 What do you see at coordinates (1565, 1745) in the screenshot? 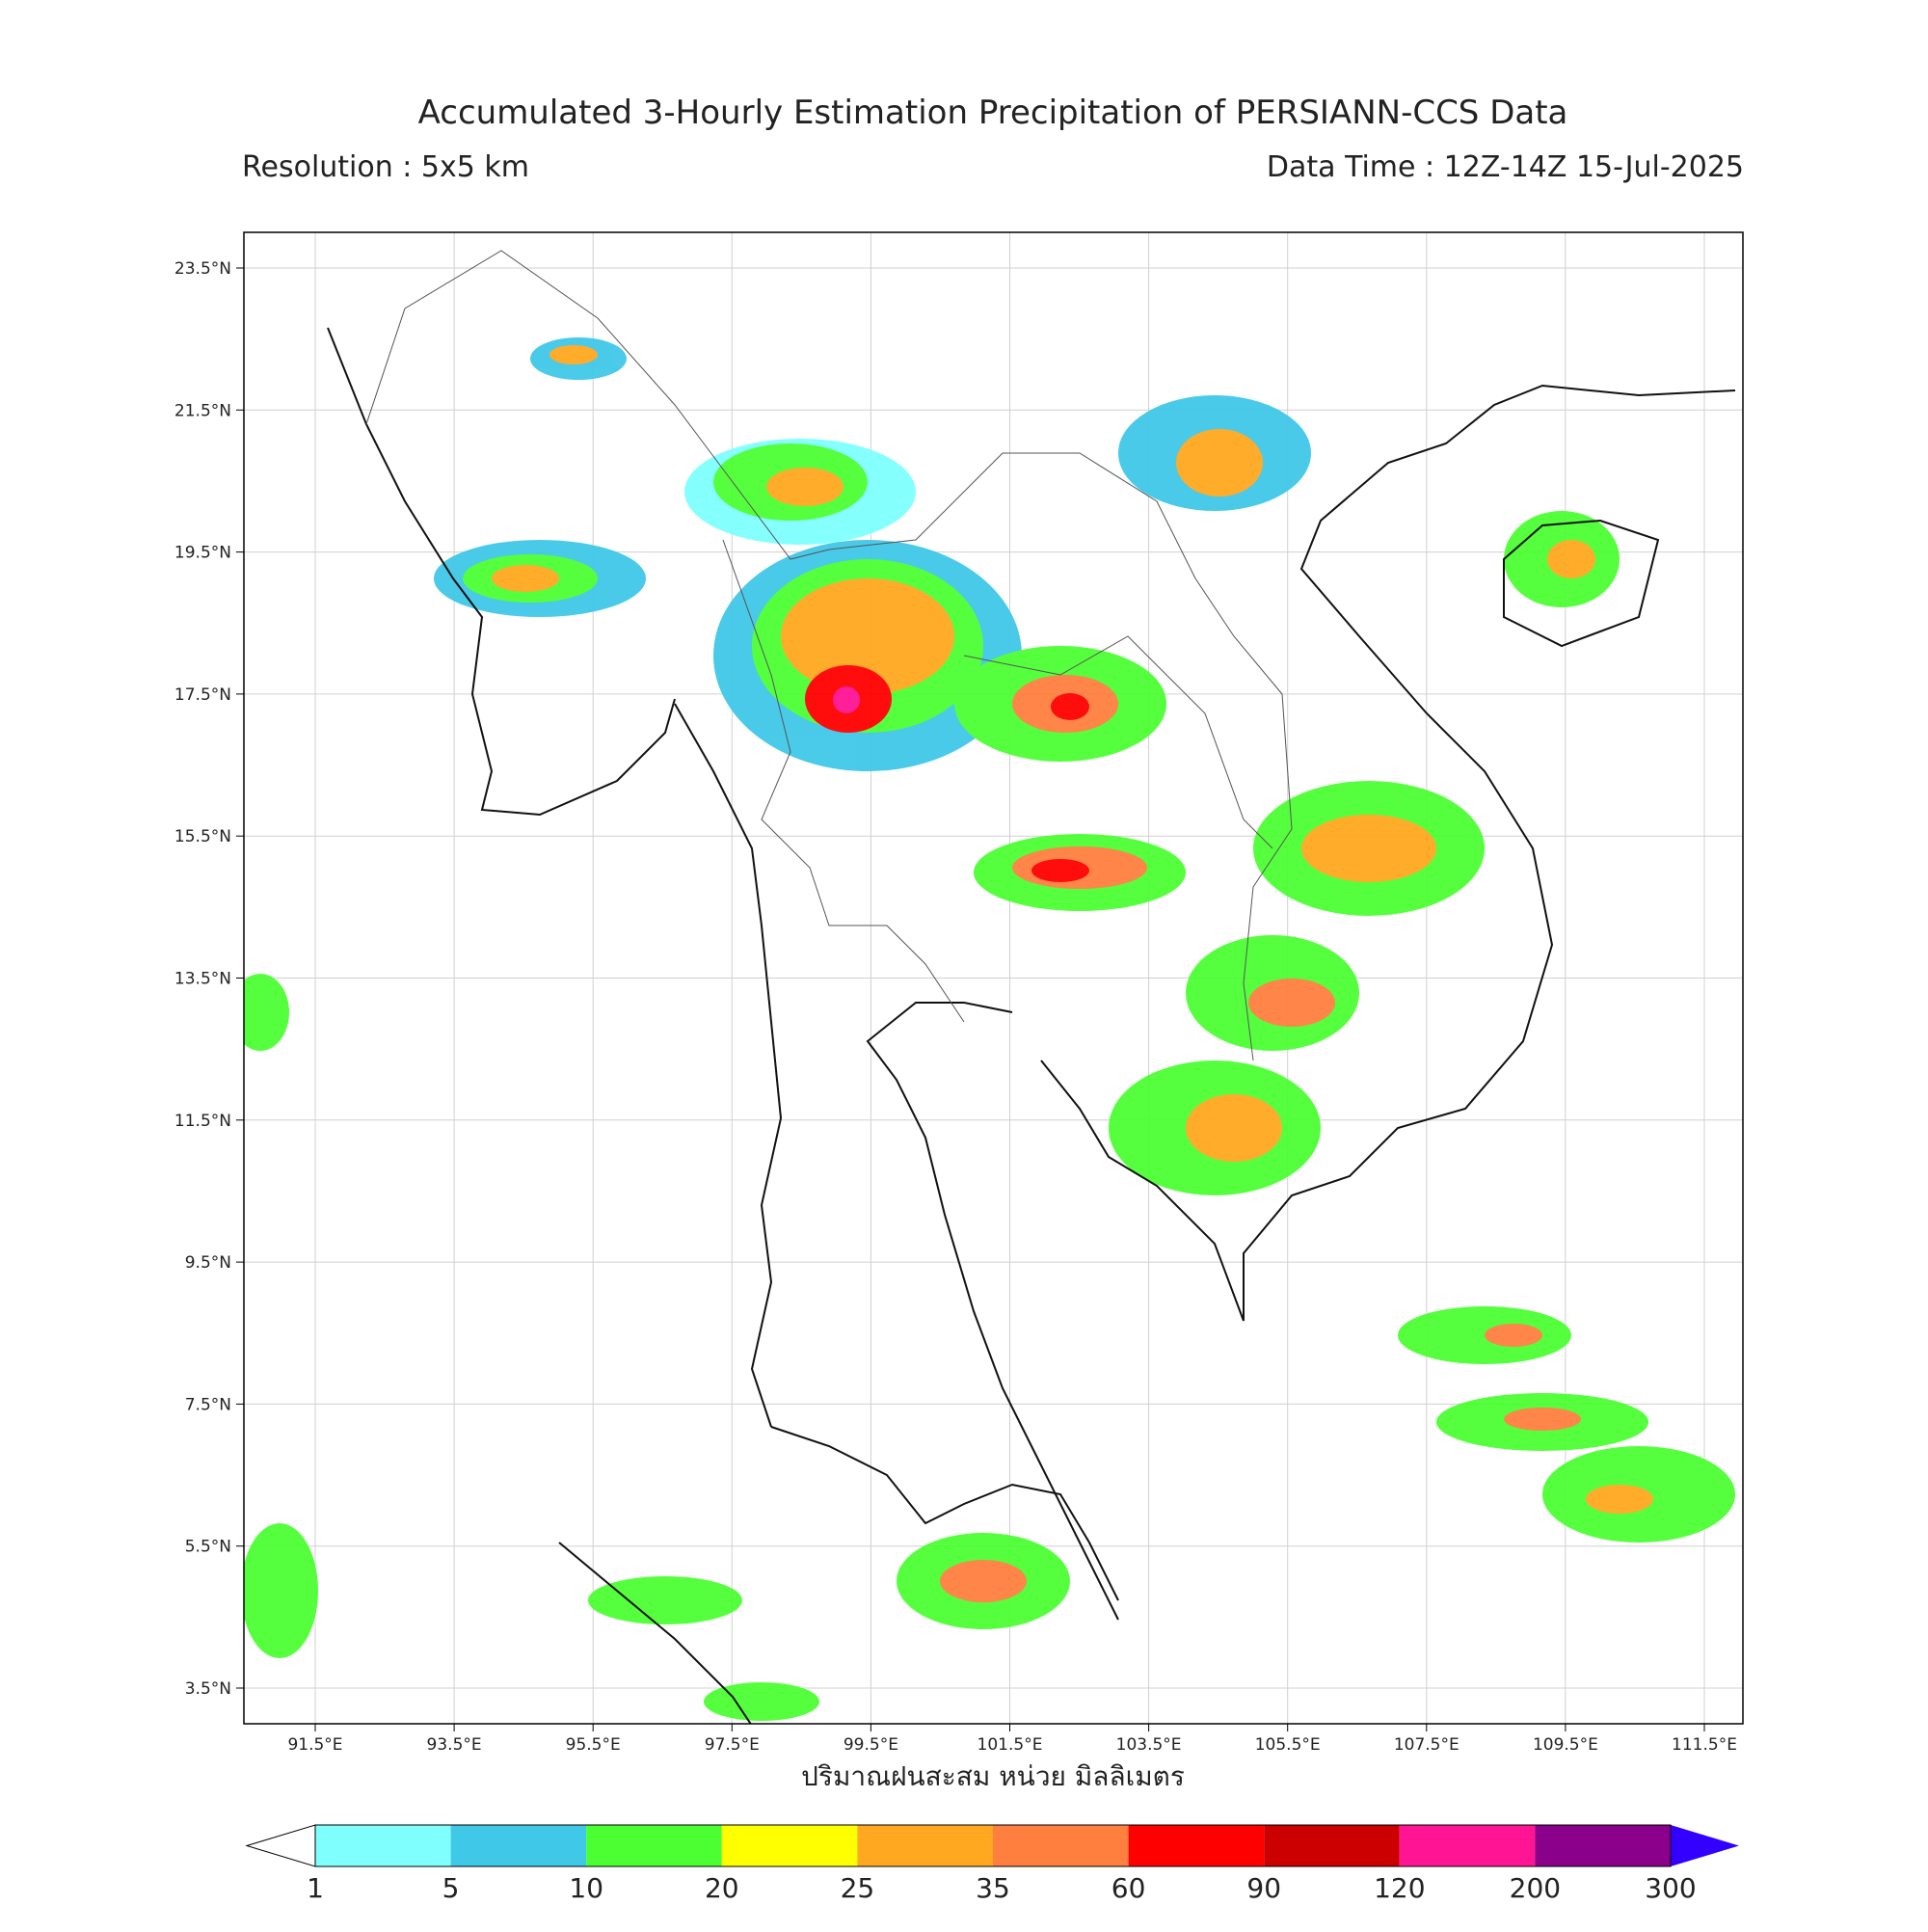
I see `lon-label: 109.5°E` at bounding box center [1565, 1745].